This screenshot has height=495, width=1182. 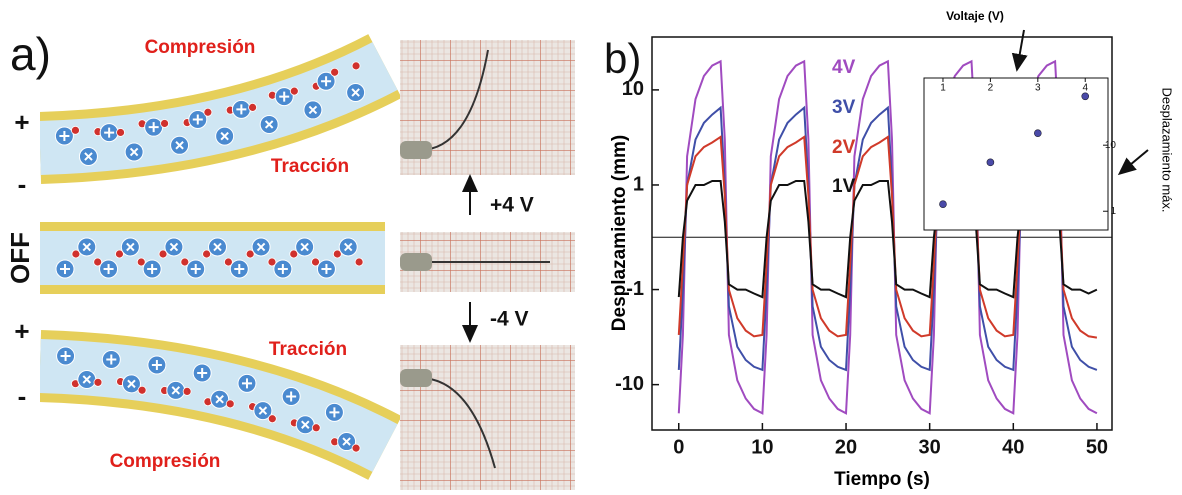 I want to click on x-axis-title: Tiempo (s), so click(x=882, y=479).